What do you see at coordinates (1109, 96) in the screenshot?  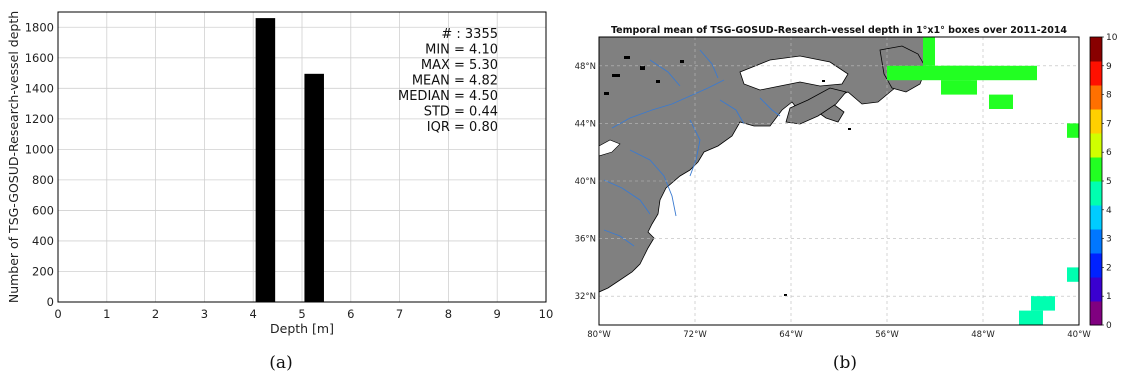 I see `colorbar-tick-label: 8` at bounding box center [1109, 96].